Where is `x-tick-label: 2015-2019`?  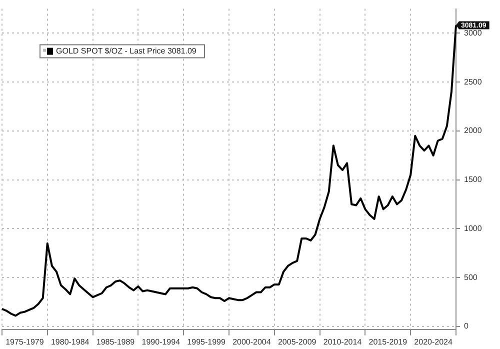 x-tick-label: 2015-2019 is located at coordinates (388, 341).